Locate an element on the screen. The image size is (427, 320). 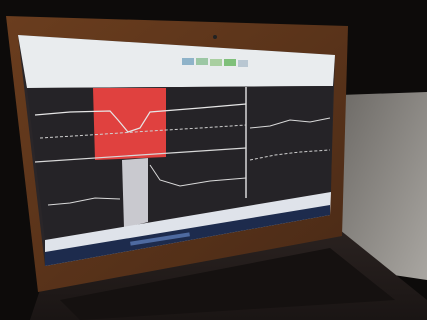
floor is located at coordinates (383, 186).